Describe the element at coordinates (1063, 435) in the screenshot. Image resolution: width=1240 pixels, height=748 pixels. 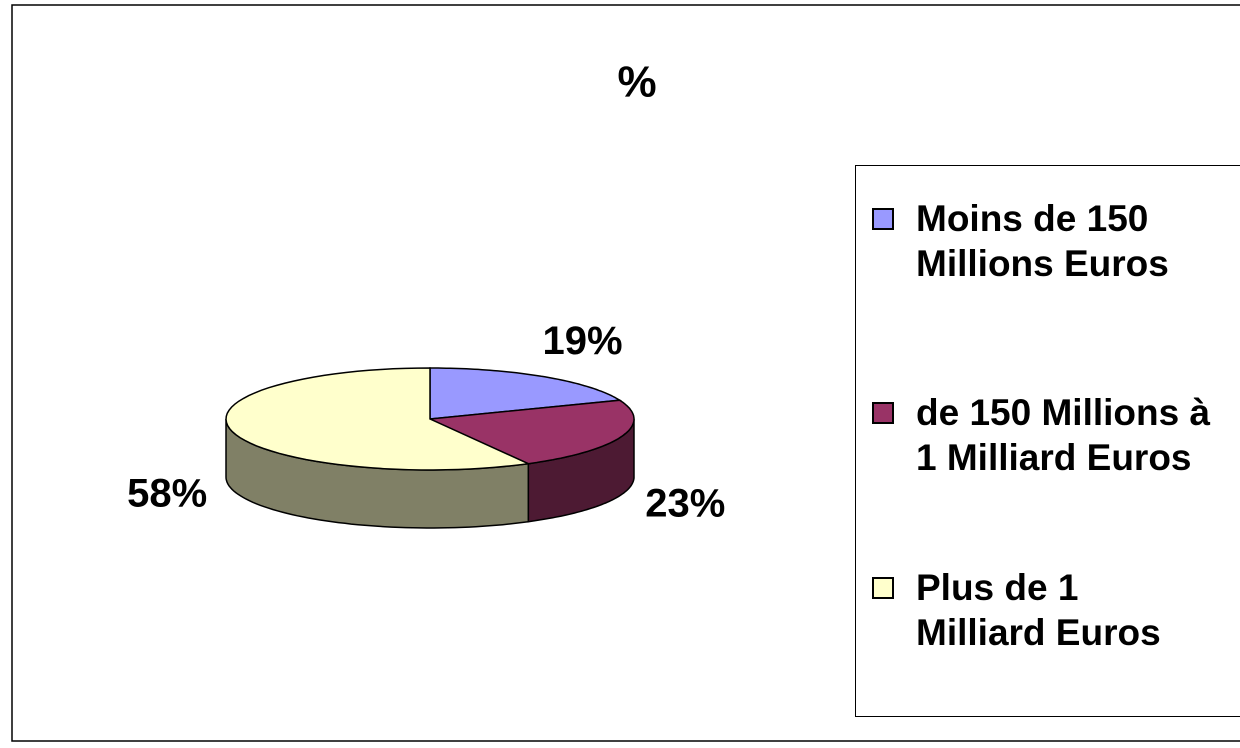
I see `legend-label: de 150 Millions à 1 Milliard Euros` at that location.